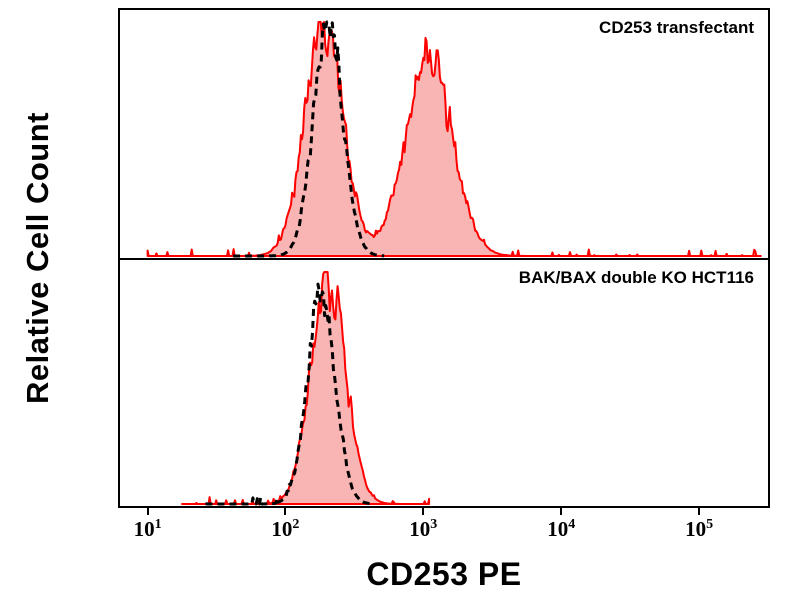 Image resolution: width=800 pixels, height=600 pixels. I want to click on x-tick-label: 10², so click(285, 529).